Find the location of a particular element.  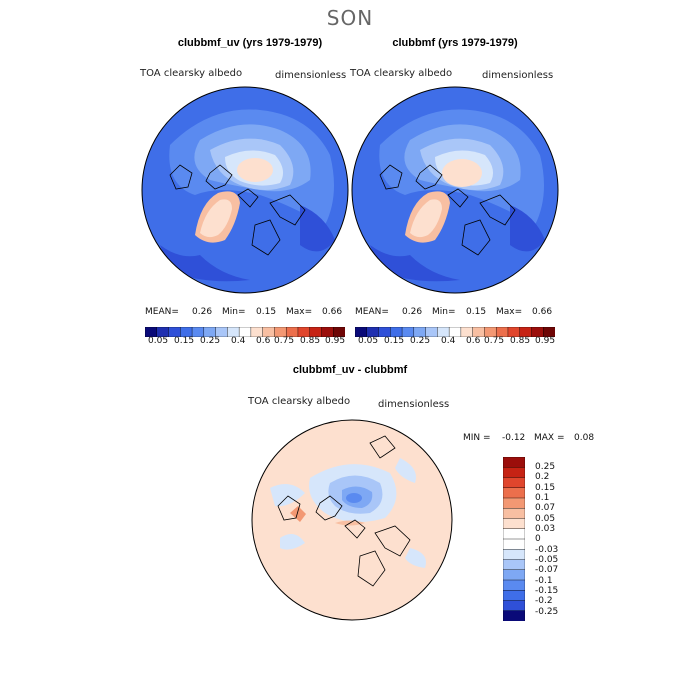

panel2-variable-label: TOA clearsky albedo is located at coordinates (401, 73).